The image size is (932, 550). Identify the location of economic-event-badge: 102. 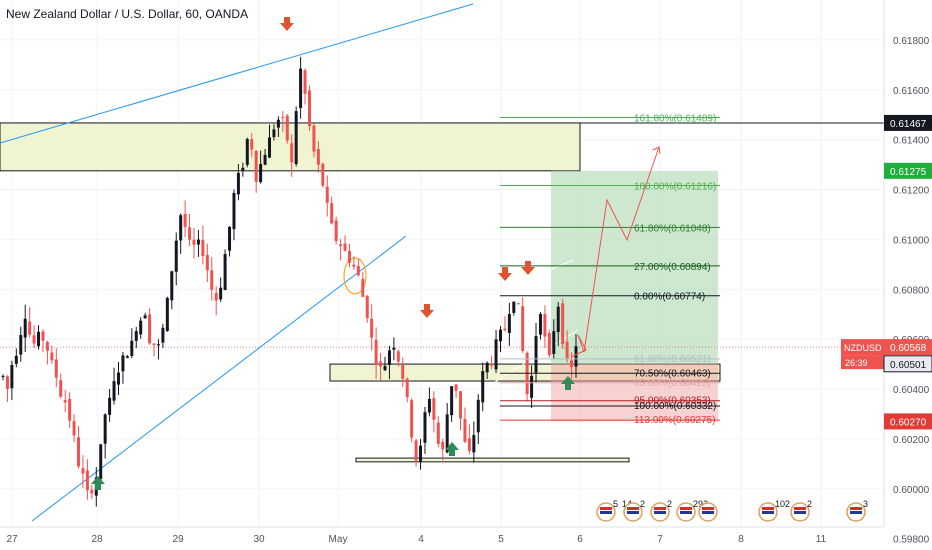
(774, 510).